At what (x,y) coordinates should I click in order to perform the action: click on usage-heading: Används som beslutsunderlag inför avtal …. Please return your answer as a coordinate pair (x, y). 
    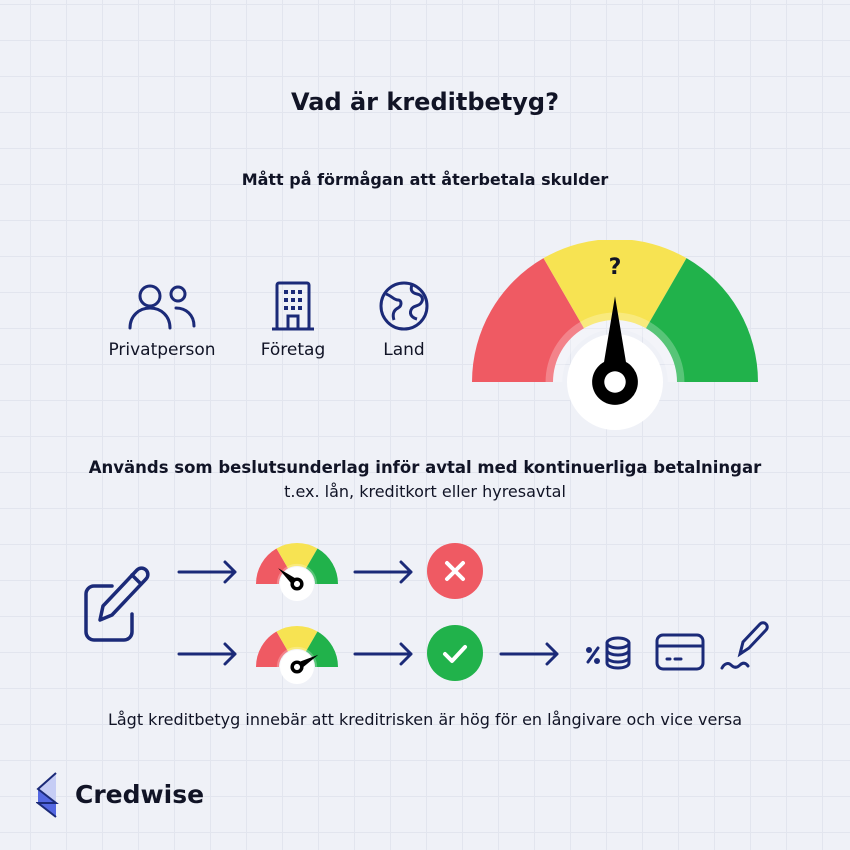
    Looking at the image, I should click on (425, 467).